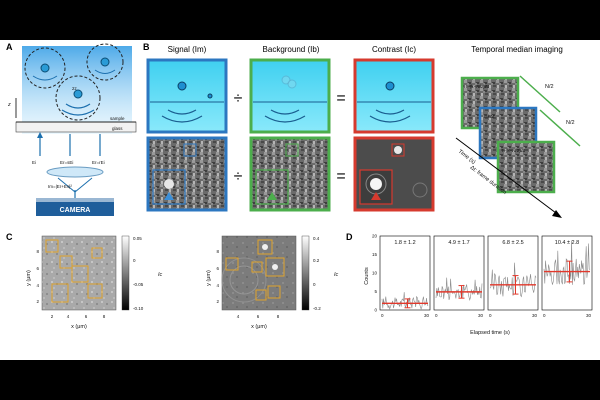 This screenshot has width=600, height=400. Describe the element at coordinates (79, 327) in the screenshot. I see `c-left-xlabel: x (μm)` at that location.